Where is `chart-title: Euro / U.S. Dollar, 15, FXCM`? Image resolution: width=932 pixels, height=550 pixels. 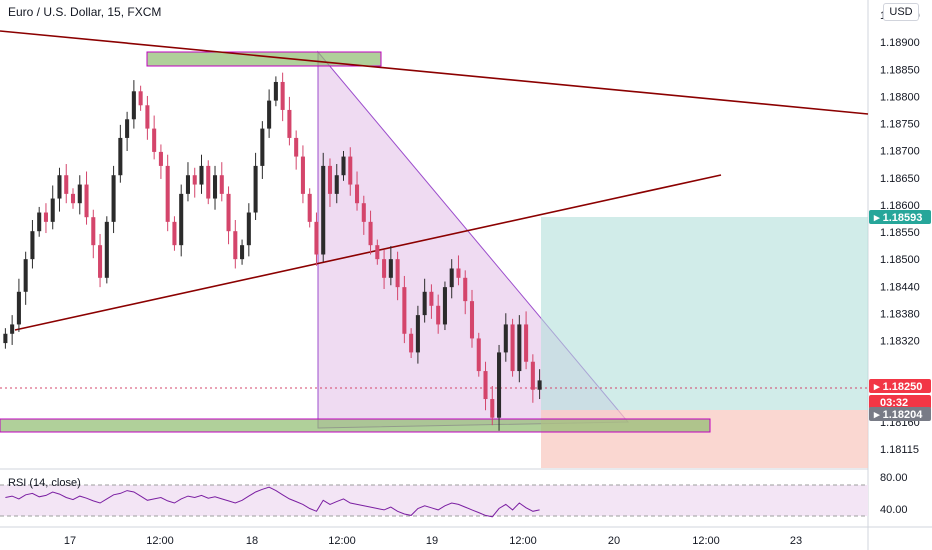 chart-title: Euro / U.S. Dollar, 15, FXCM is located at coordinates (85, 12).